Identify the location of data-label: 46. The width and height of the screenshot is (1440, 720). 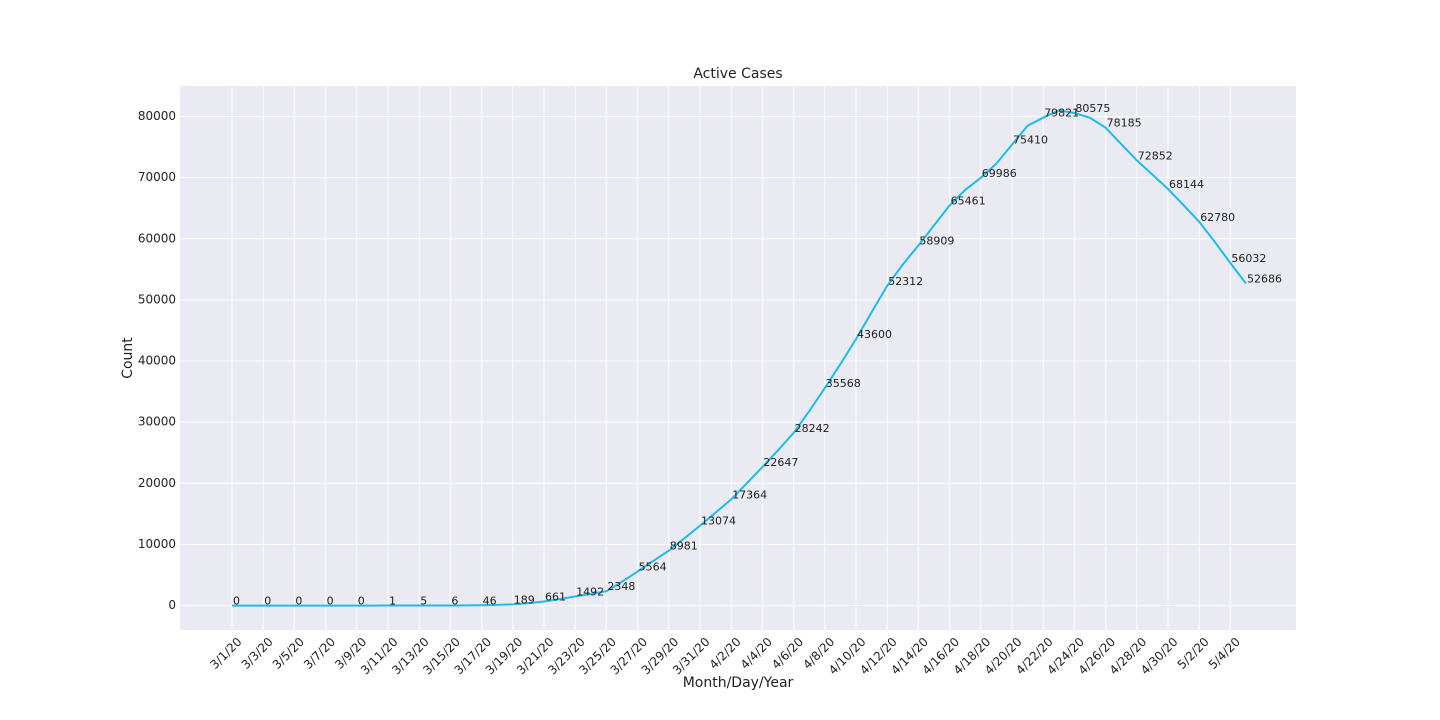
(490, 600).